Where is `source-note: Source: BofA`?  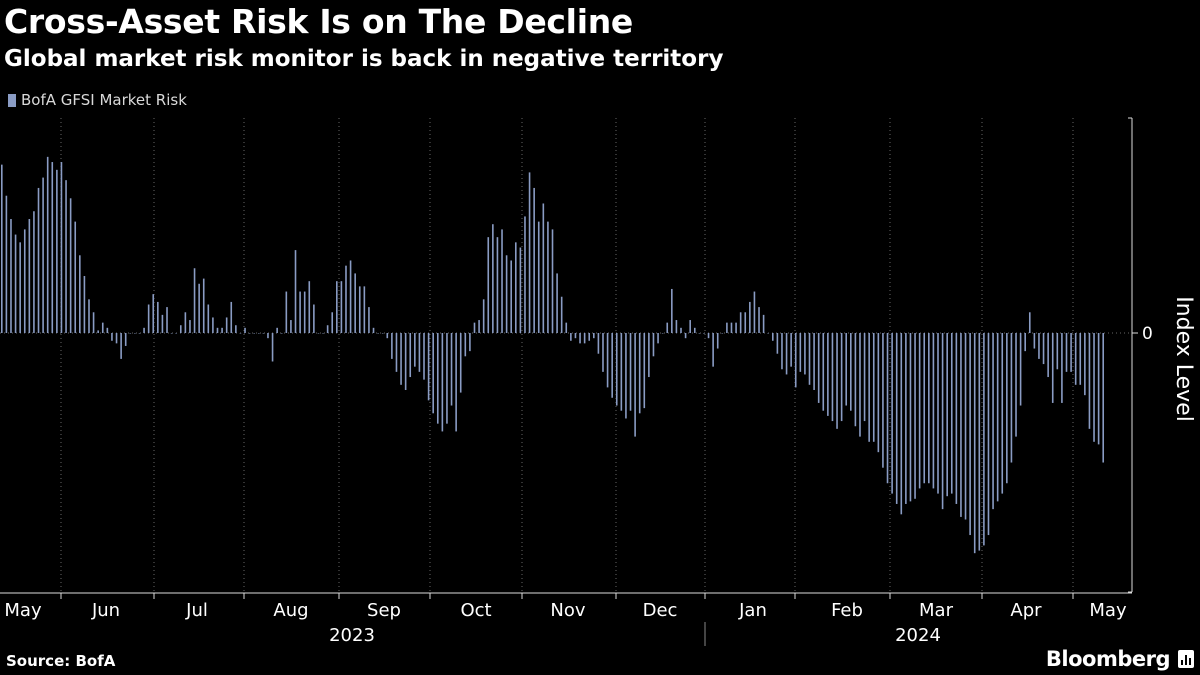
source-note: Source: BofA is located at coordinates (61, 661).